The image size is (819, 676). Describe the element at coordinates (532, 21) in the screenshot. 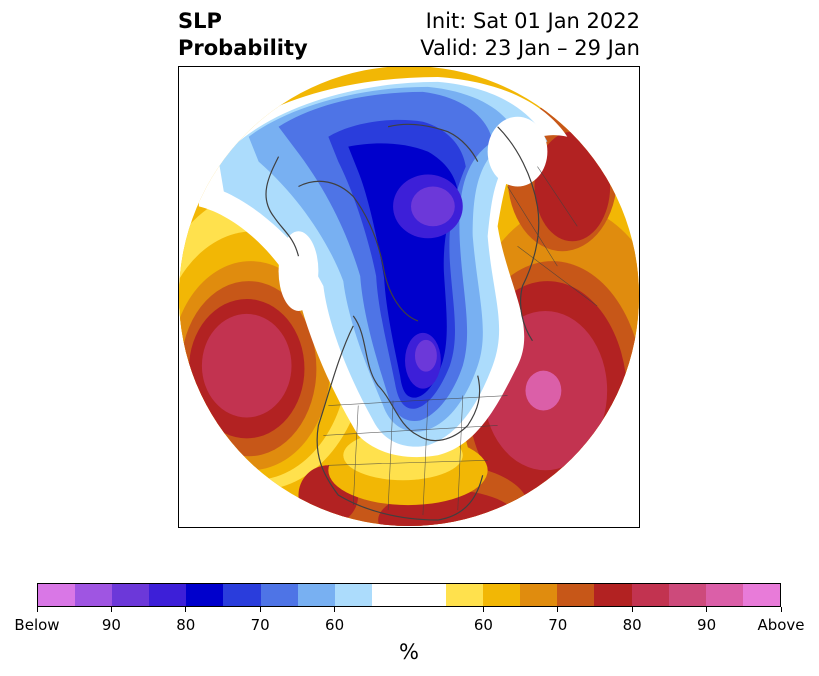

I see `init-date: Init: Sat 01 Jan 2022` at that location.